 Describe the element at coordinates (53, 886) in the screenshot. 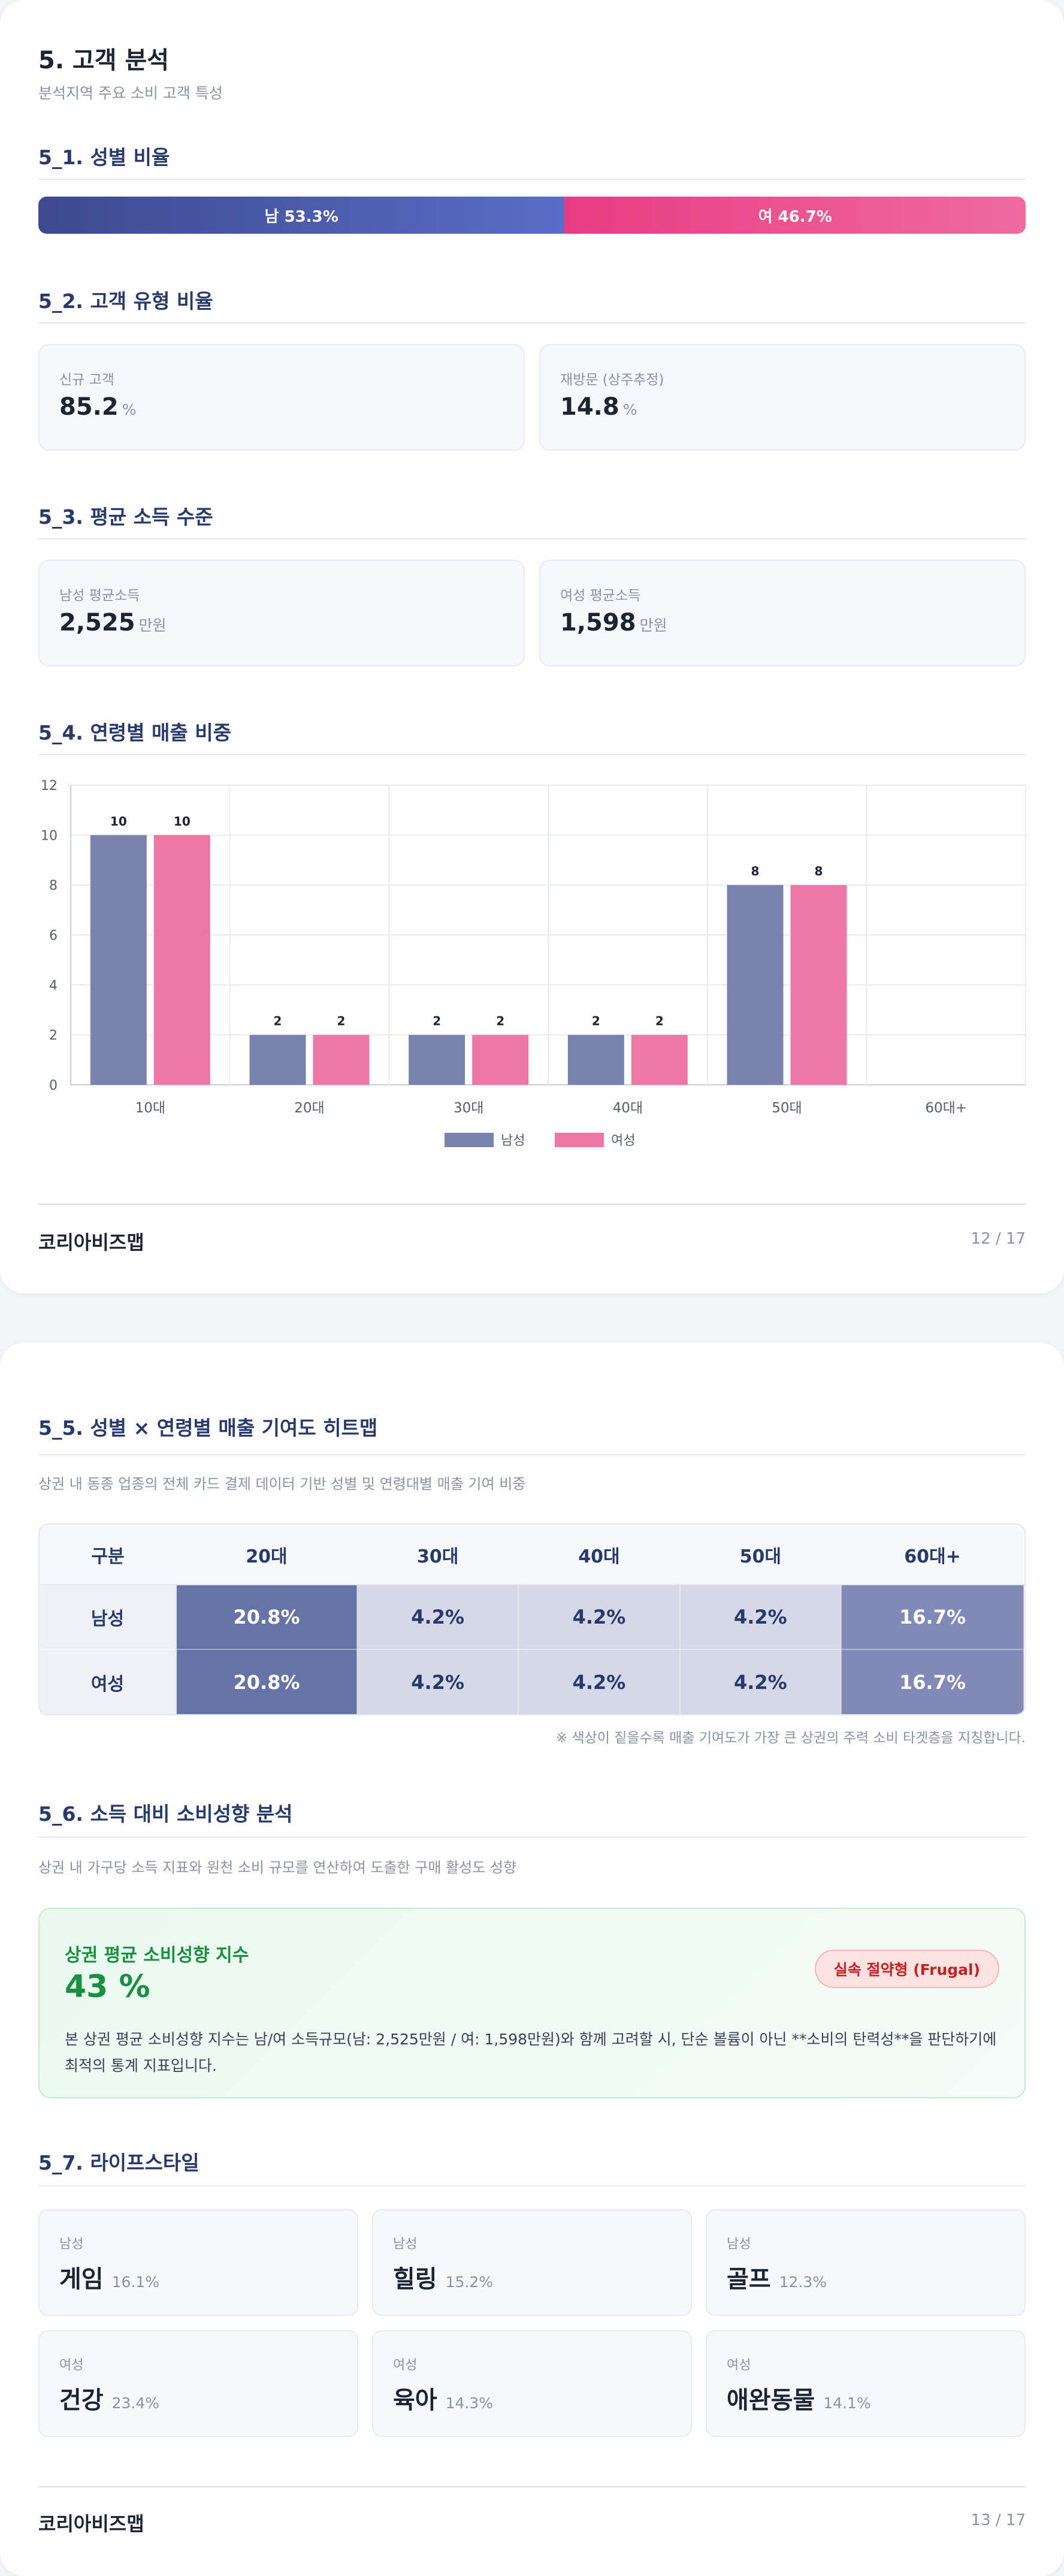

I see `y-tick-label: 8` at that location.